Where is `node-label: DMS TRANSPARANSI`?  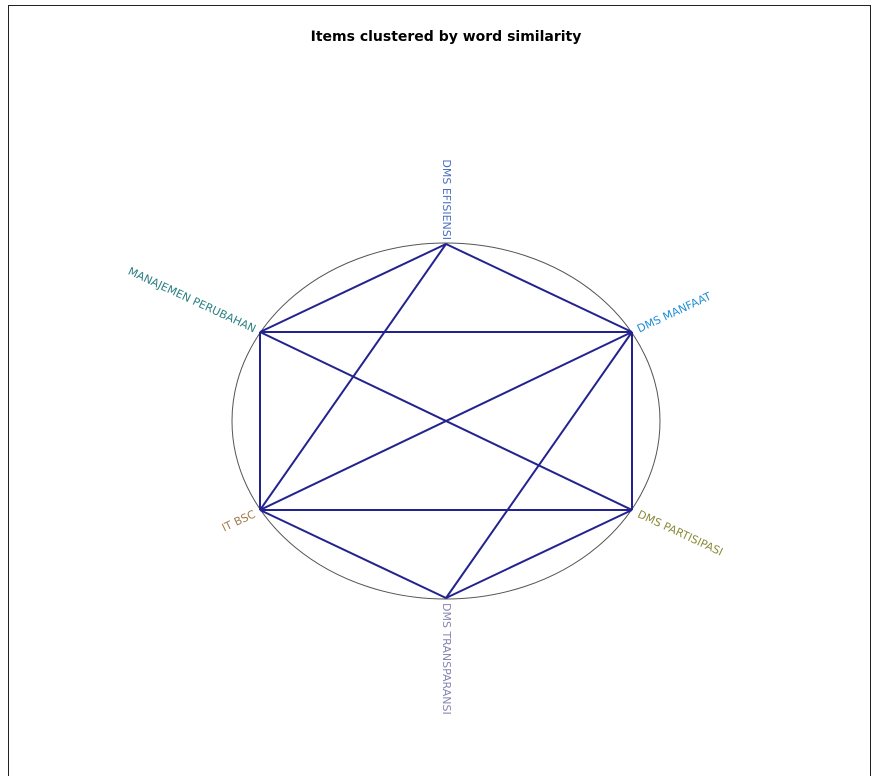 node-label: DMS TRANSPARANSI is located at coordinates (446, 659).